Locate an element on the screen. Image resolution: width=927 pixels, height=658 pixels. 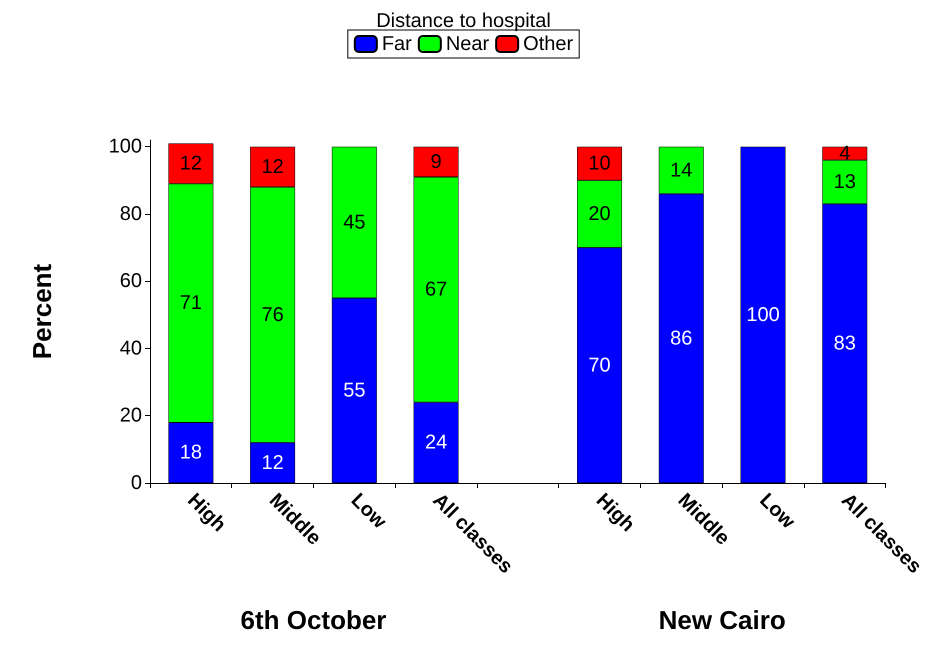
legend-label: Near is located at coordinates (468, 44).